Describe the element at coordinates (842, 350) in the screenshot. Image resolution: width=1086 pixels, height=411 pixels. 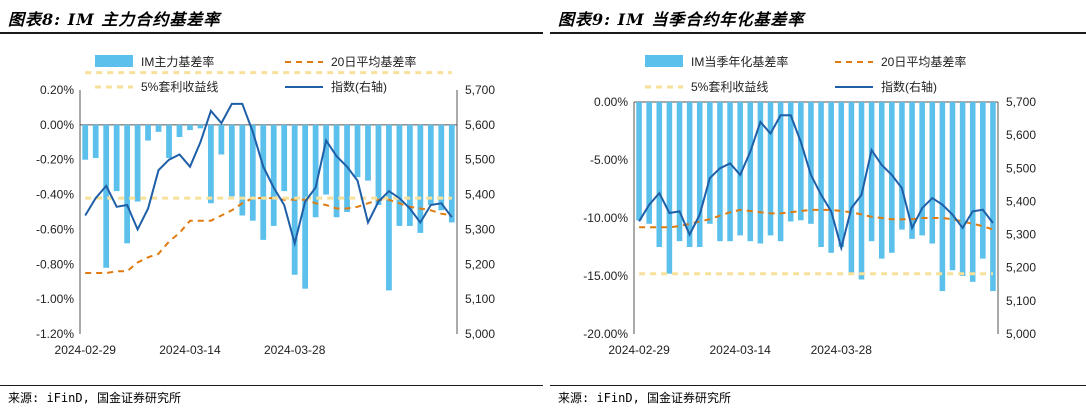
I see `x-axis-tick-label: 2024-03-28` at that location.